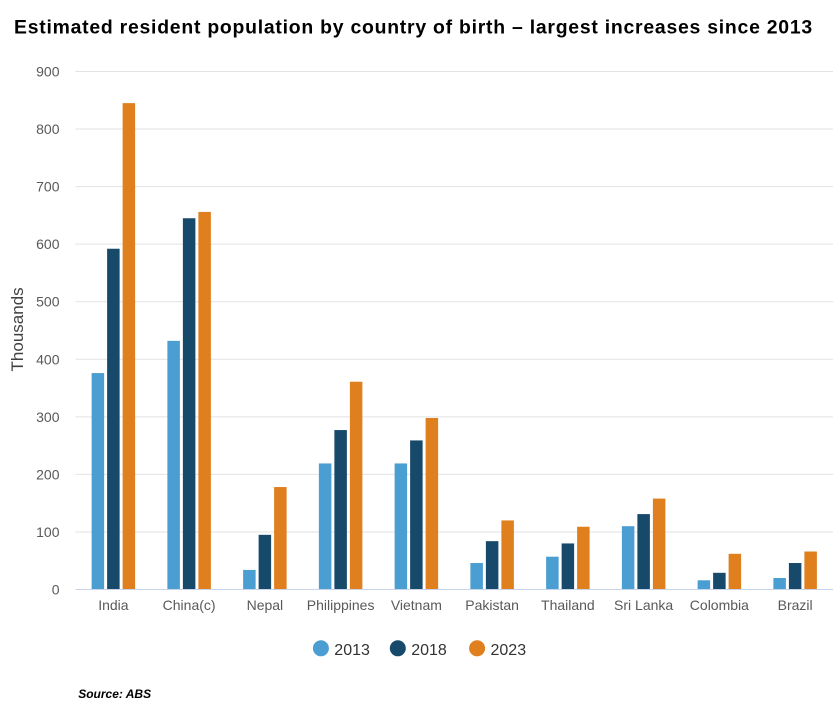 The image size is (835, 709). What do you see at coordinates (113, 605) in the screenshot?
I see `svg-text: India` at bounding box center [113, 605].